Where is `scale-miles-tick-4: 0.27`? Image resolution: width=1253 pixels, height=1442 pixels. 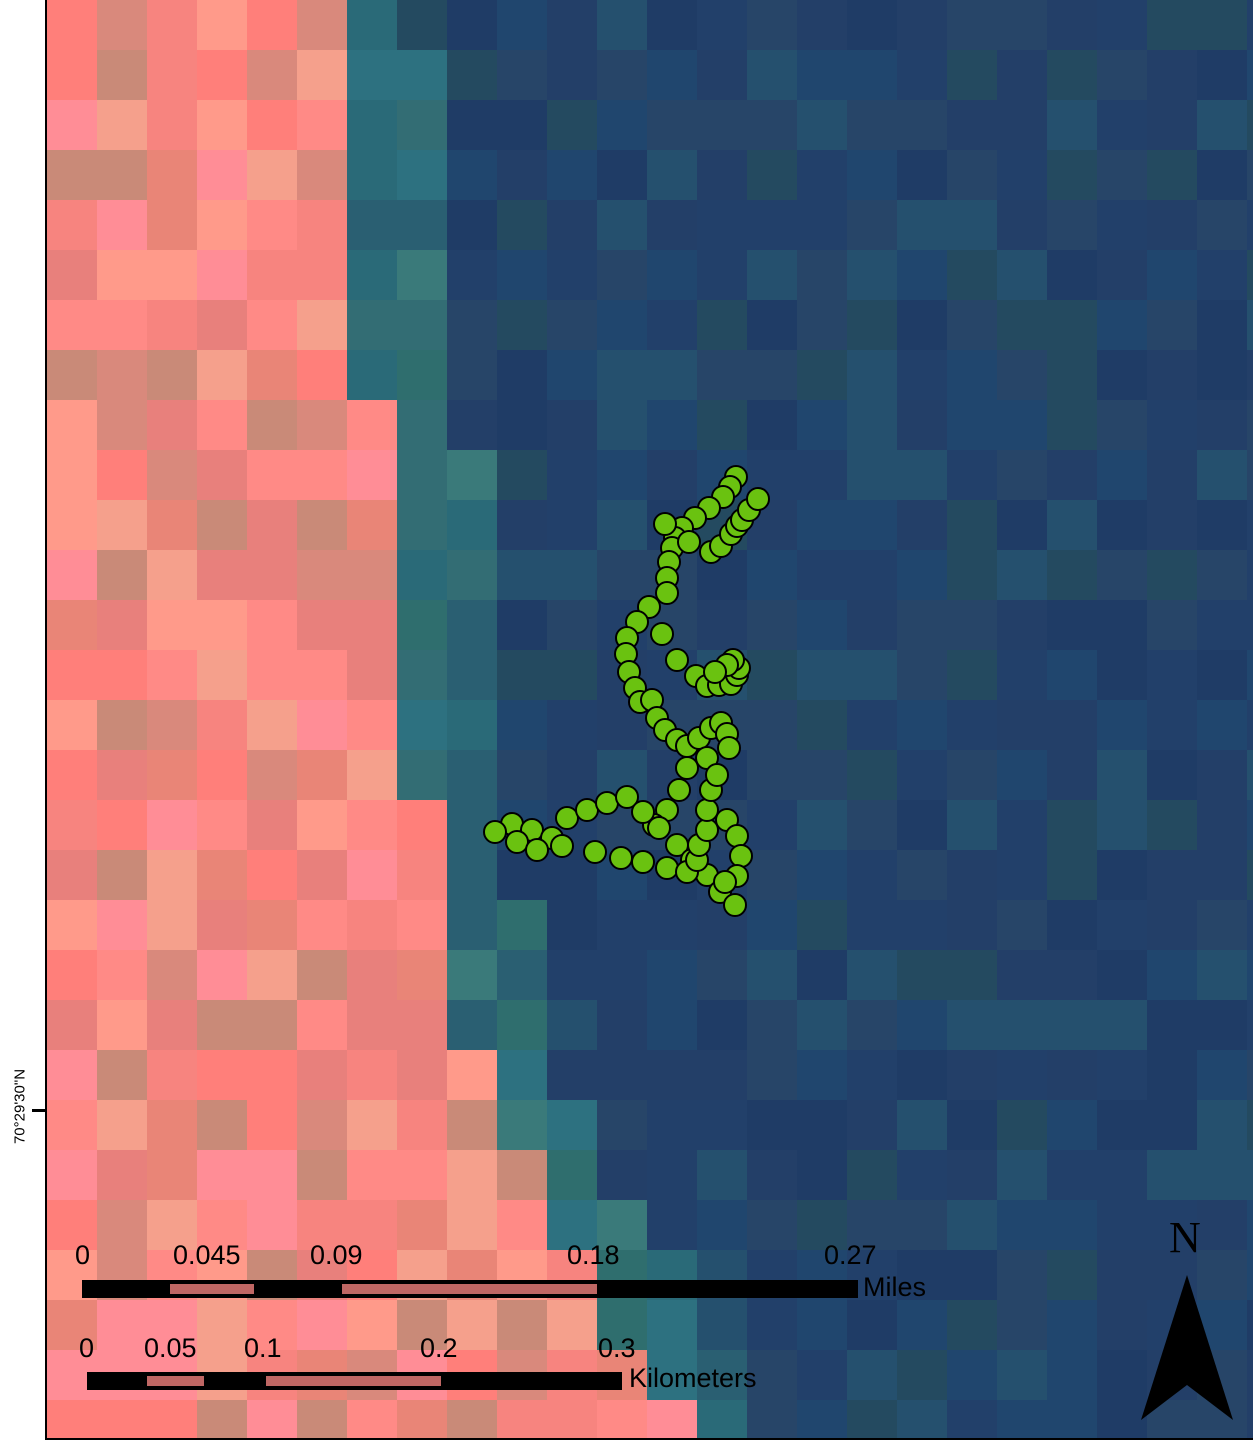
scale-miles-tick-4: 0.27 is located at coordinates (850, 1255).